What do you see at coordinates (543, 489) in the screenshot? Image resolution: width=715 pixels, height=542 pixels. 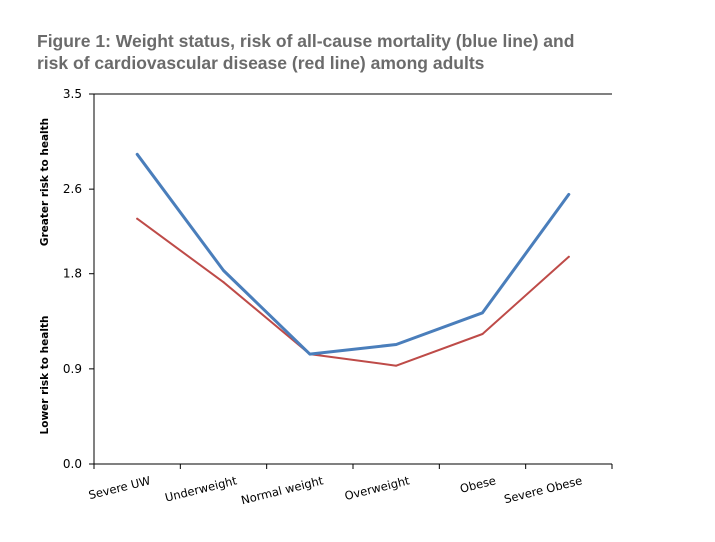 I see `x-tick-label: Severe Obese` at bounding box center [543, 489].